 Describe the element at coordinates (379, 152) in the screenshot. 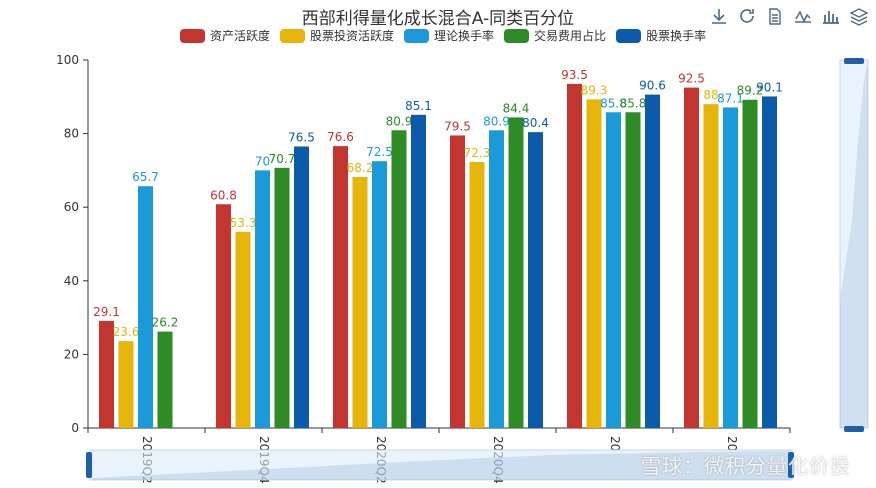

I see `data-label: 72.5` at that location.